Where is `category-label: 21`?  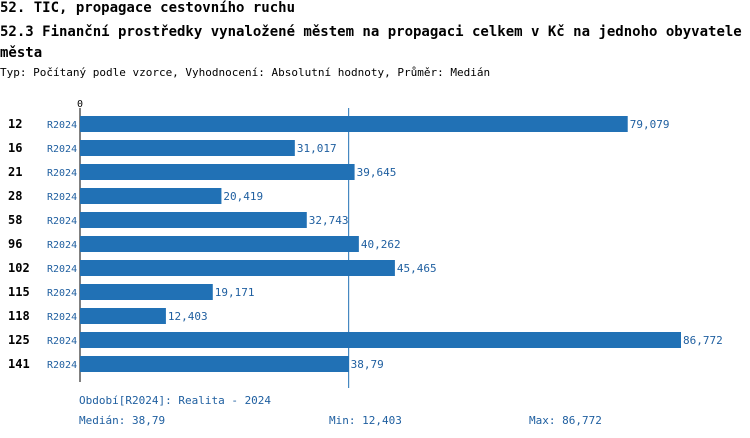
category-label: 21 is located at coordinates (15, 172).